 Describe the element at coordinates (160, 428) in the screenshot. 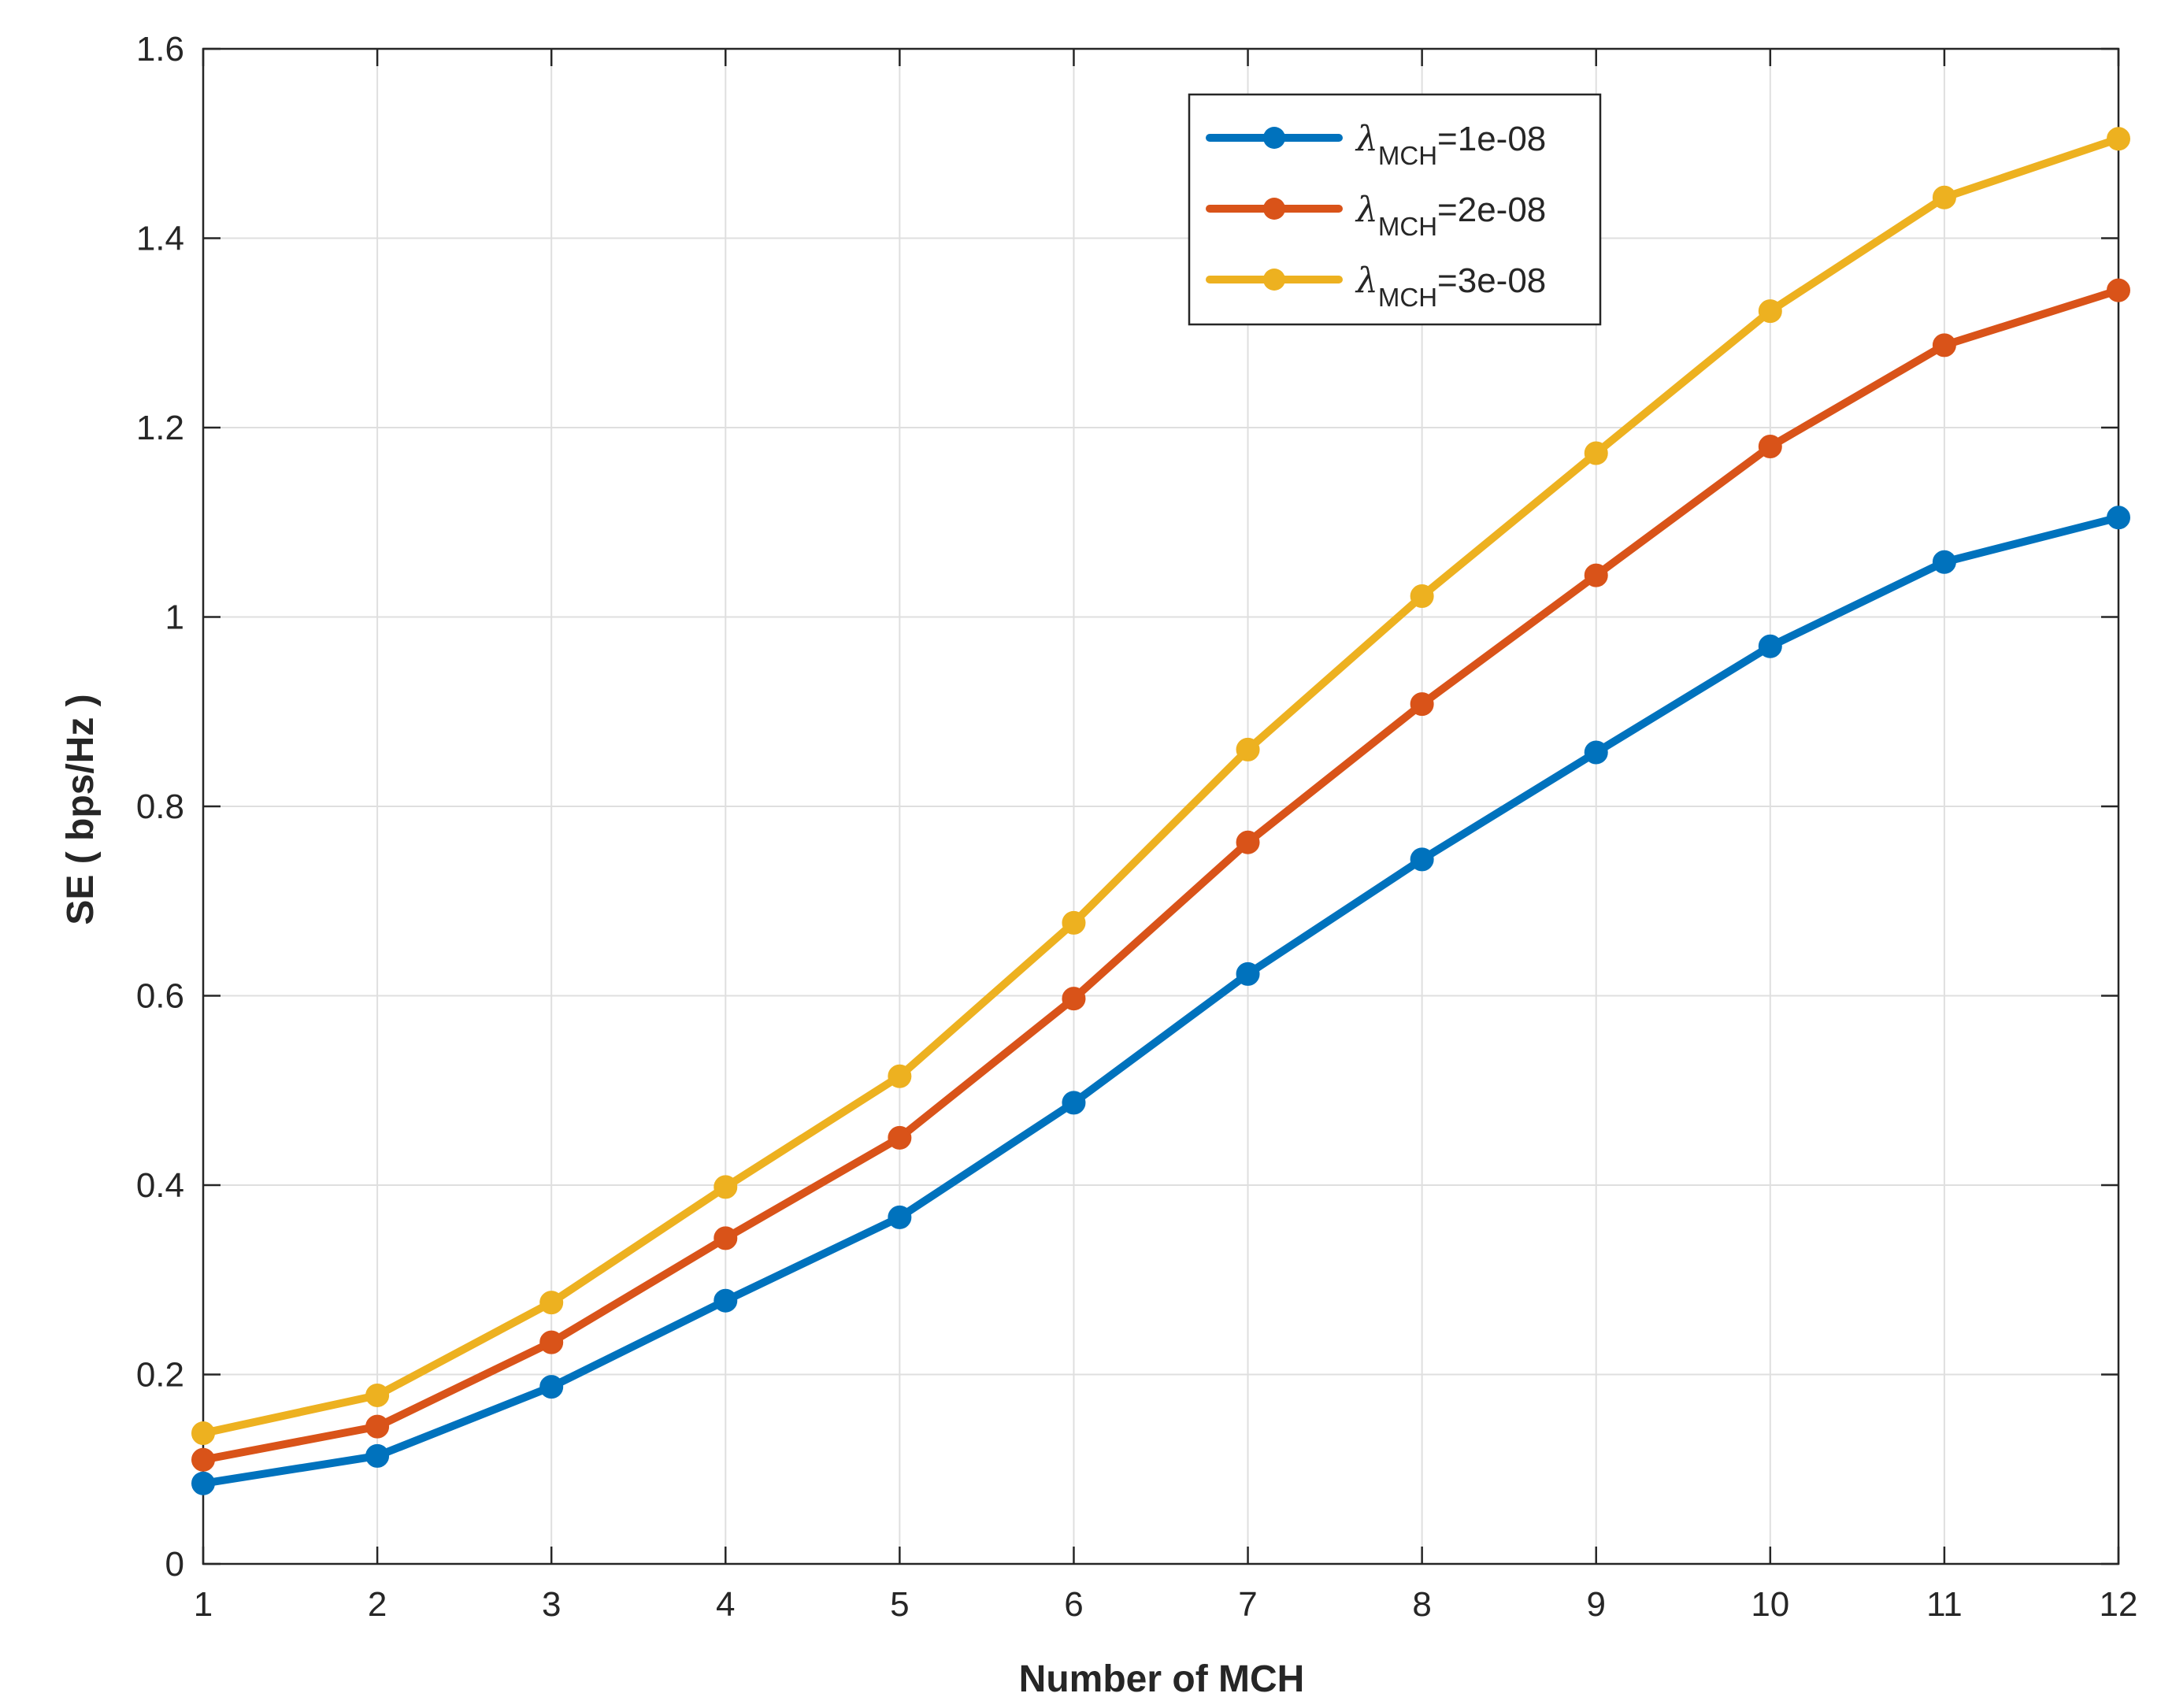

I see `y-tick-label: 1.2` at that location.